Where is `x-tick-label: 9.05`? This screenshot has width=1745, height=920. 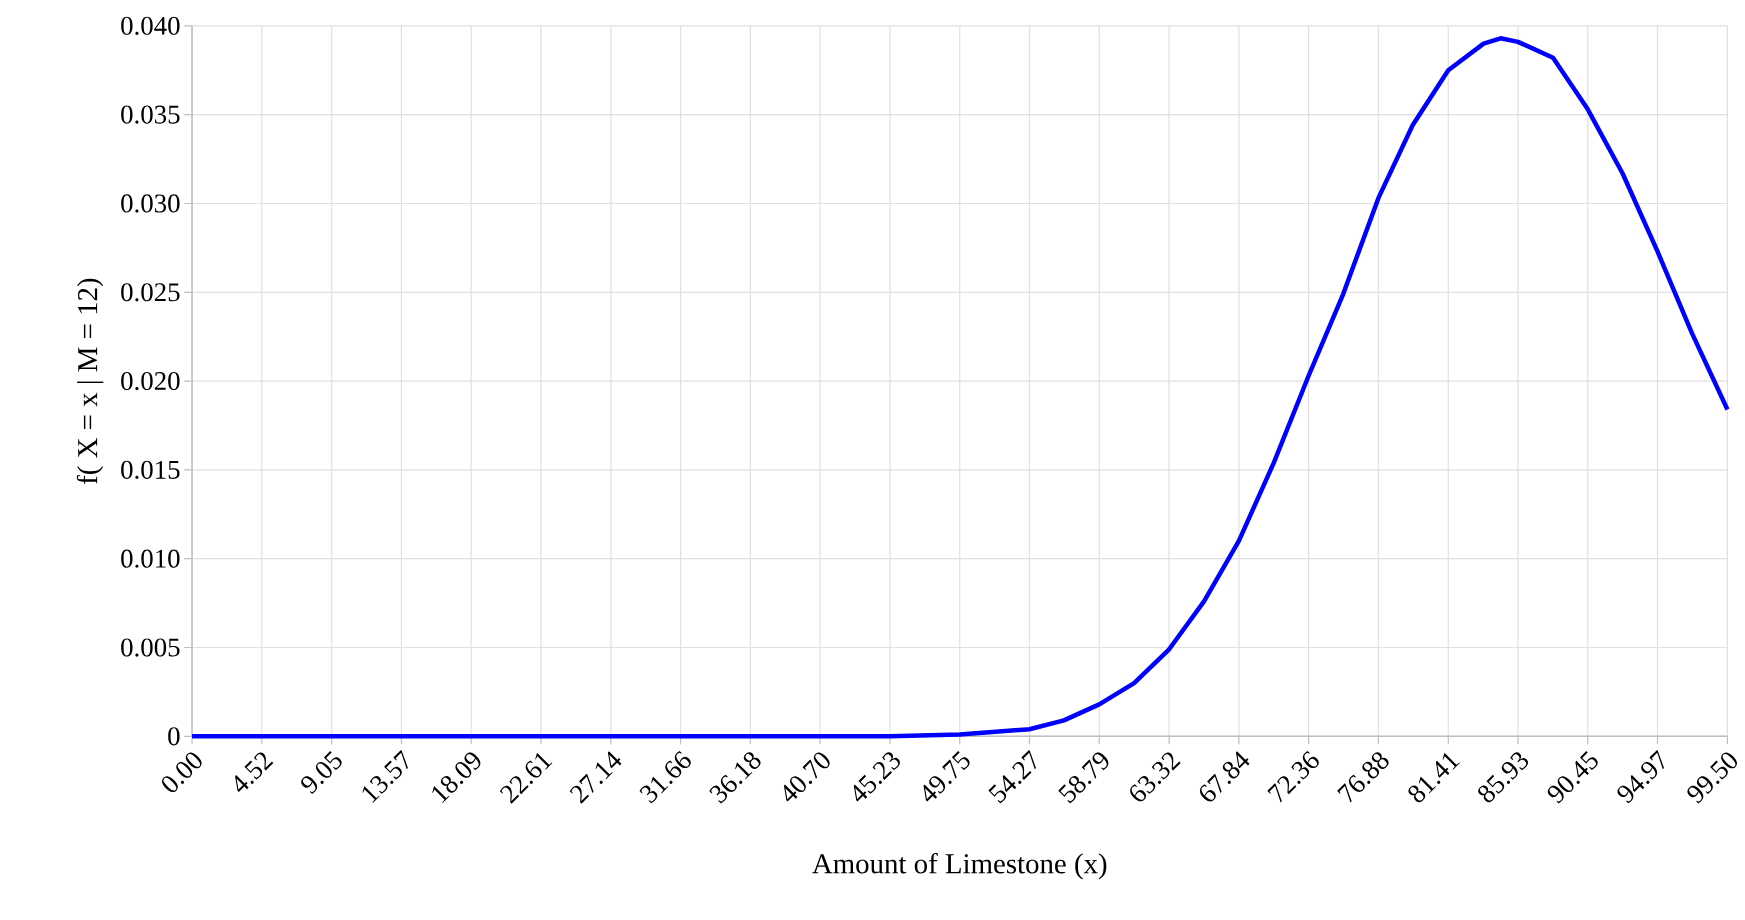
x-tick-label: 9.05 is located at coordinates (321, 772).